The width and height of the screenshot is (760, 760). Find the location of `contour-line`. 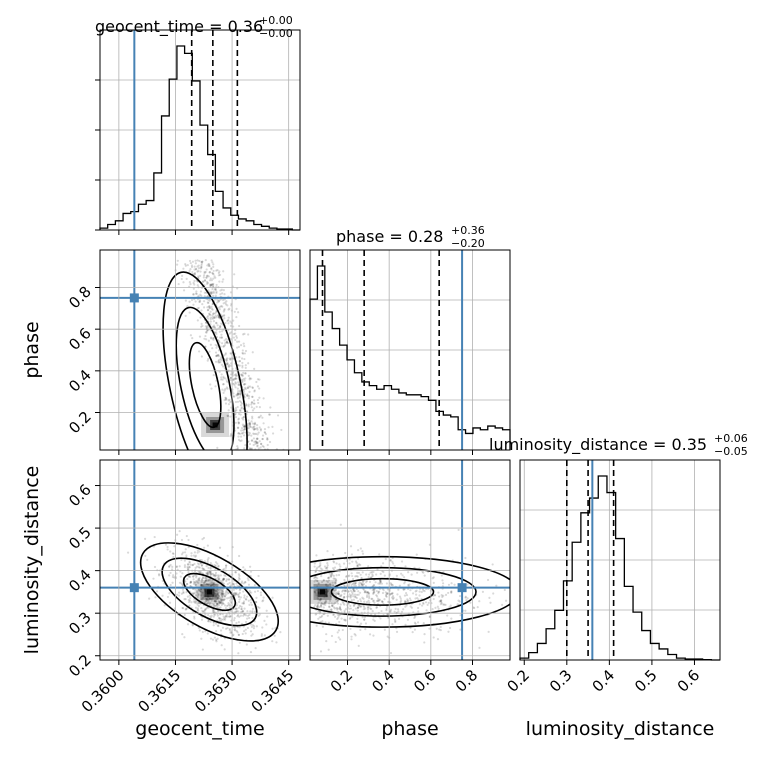

contour-line is located at coordinates (393, 591).